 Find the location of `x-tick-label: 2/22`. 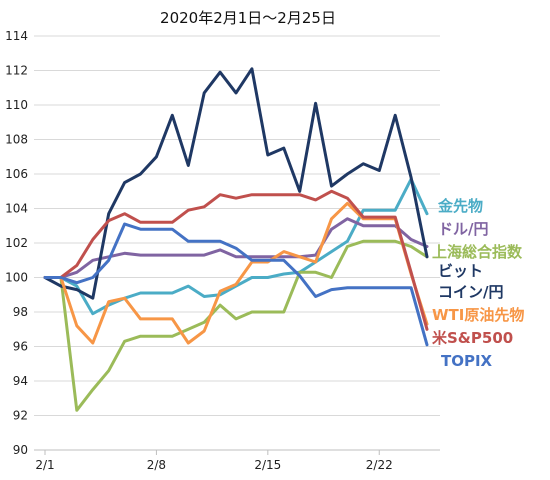

x-tick-label: 2/22 is located at coordinates (379, 465).